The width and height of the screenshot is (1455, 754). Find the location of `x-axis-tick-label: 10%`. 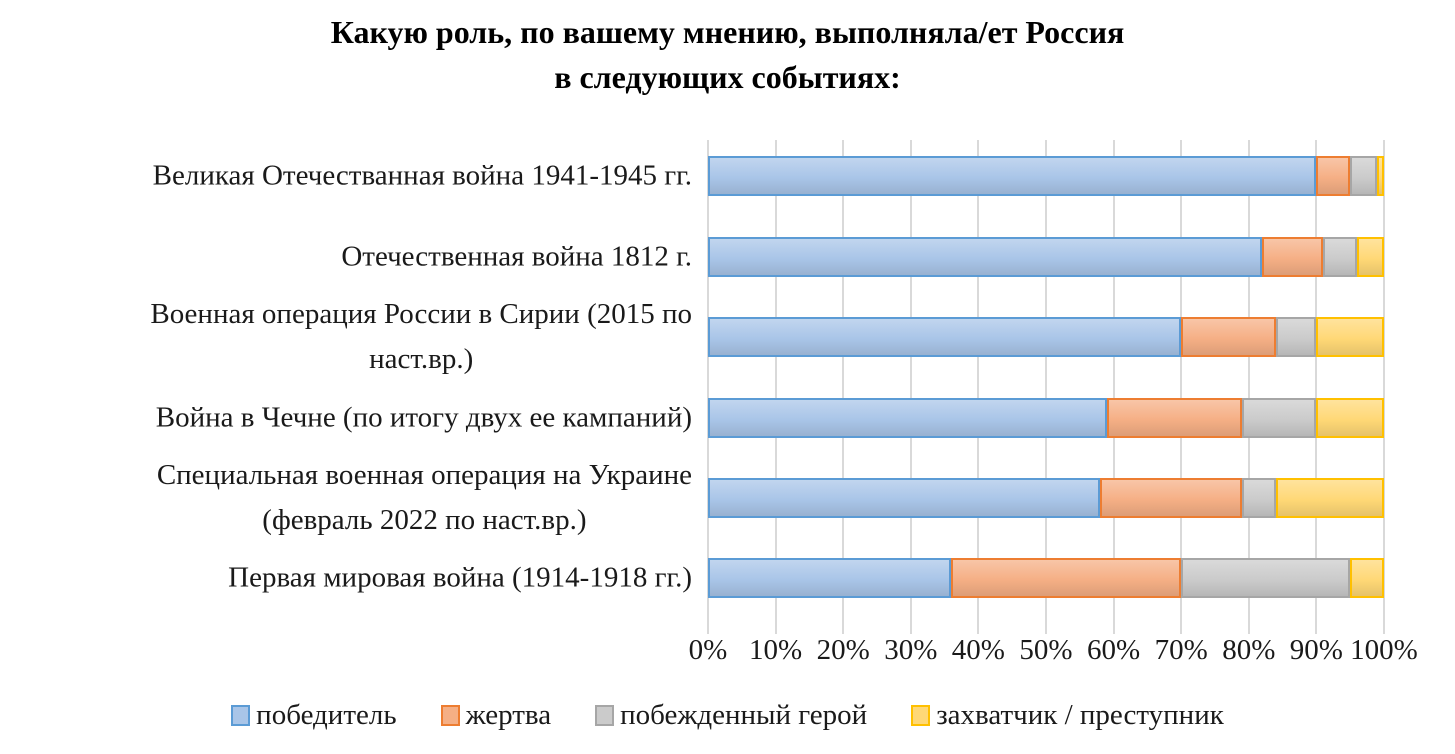

x-axis-tick-label: 10% is located at coordinates (776, 650).